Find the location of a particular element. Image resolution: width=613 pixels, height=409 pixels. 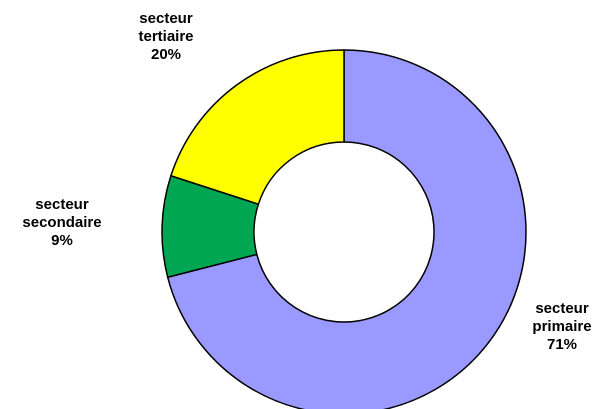

slice-label: secteur primaire 71% is located at coordinates (561, 327).